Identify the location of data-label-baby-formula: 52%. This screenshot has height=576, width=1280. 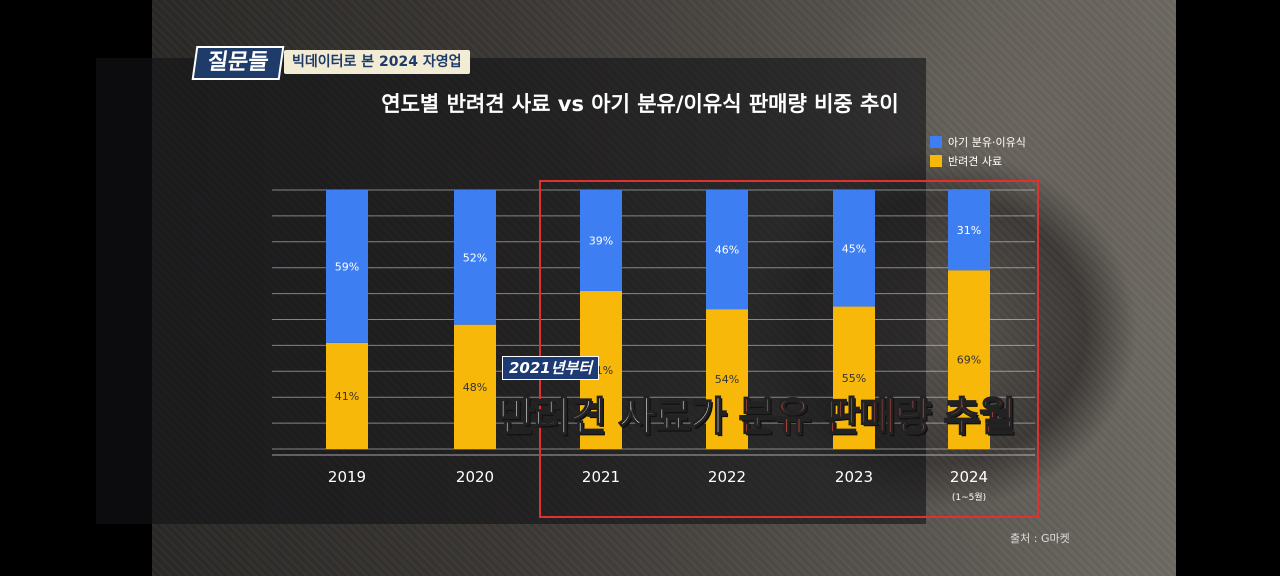
(475, 257).